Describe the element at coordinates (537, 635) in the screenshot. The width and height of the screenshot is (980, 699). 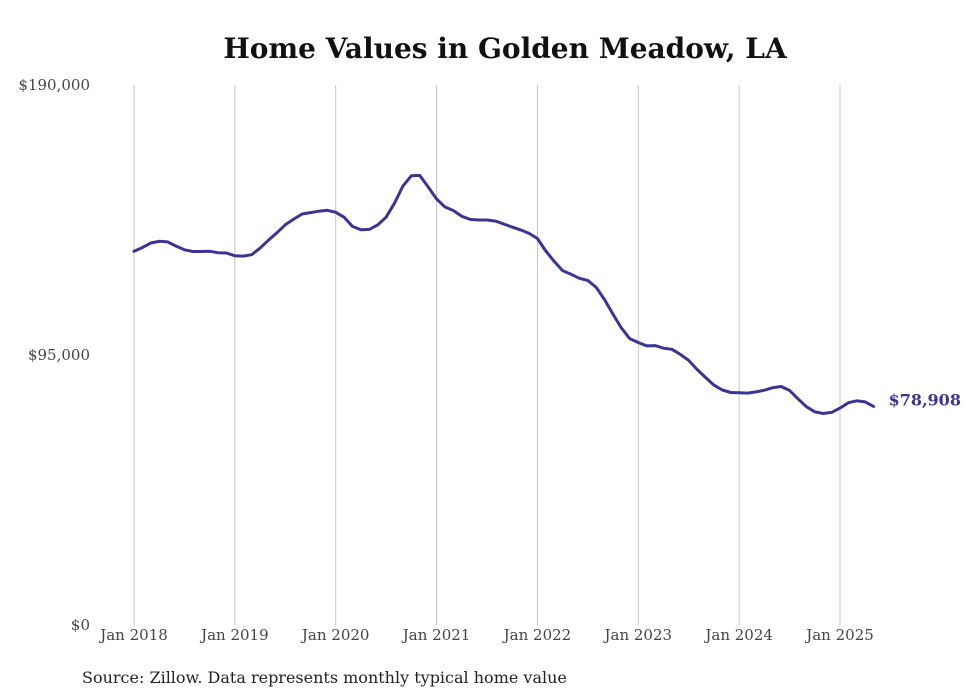
I see `x-tick-label: Jan 2022` at that location.